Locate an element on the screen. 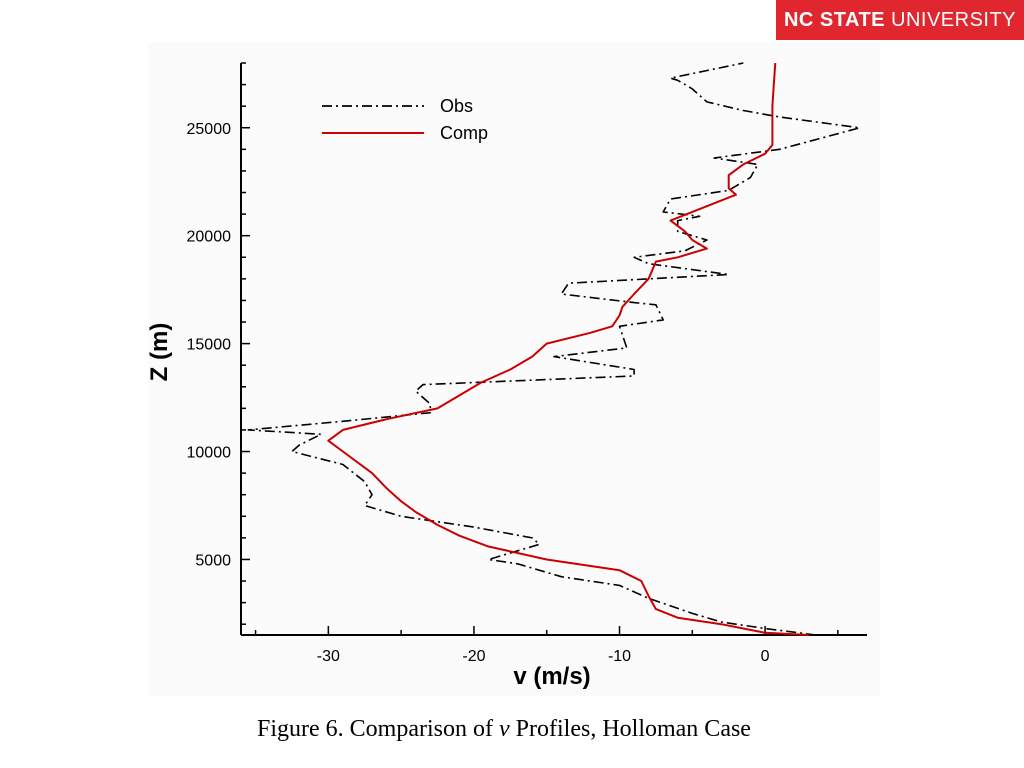  logo-light-text: UNIVERSITY is located at coordinates (954, 19).